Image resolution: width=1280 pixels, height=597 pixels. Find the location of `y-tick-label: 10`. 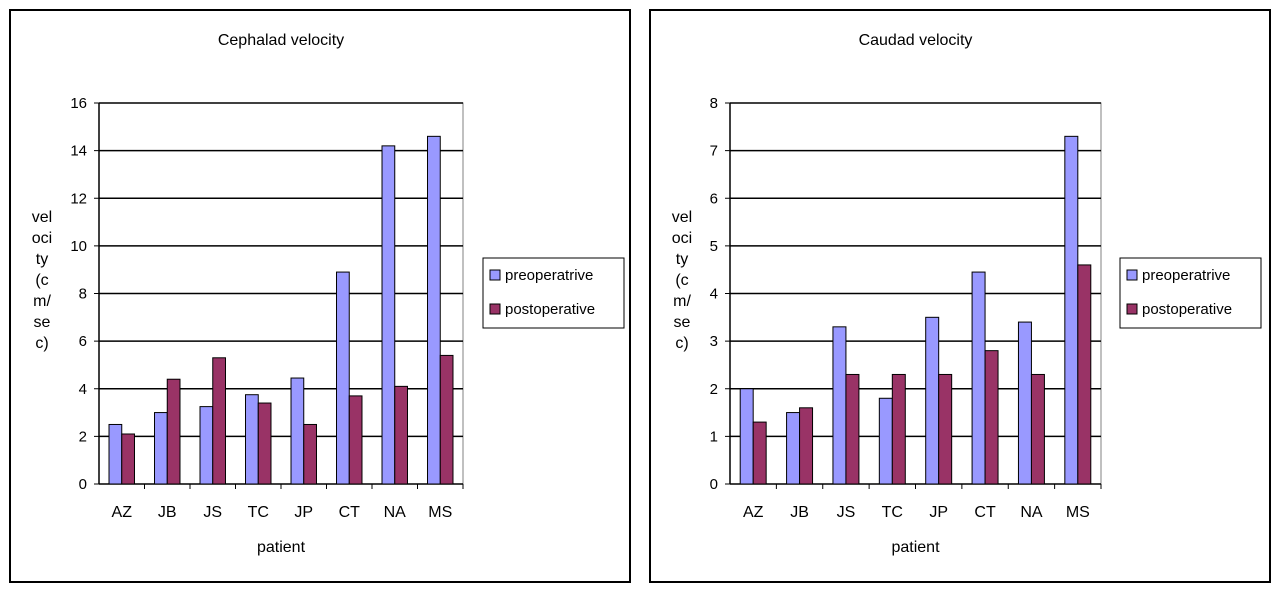

y-tick-label: 10 is located at coordinates (78, 246).